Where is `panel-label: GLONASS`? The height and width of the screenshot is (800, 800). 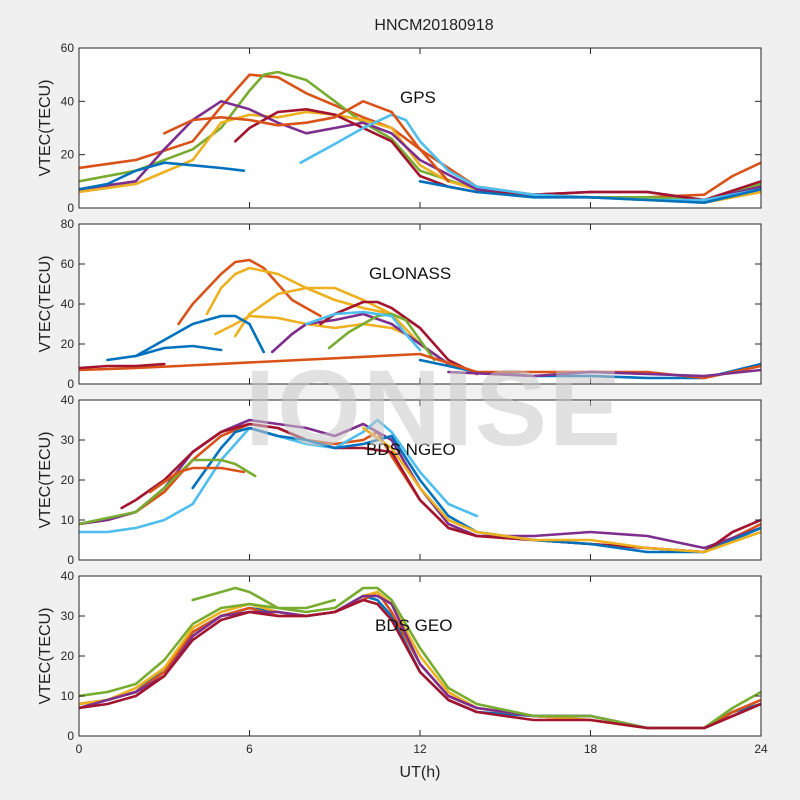
panel-label: GLONASS is located at coordinates (410, 273).